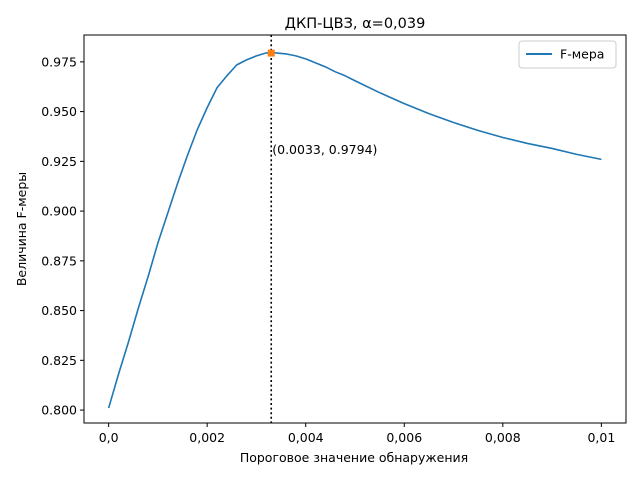 The height and width of the screenshot is (480, 640). What do you see at coordinates (59, 410) in the screenshot?
I see `y-tick-label: 0.800` at bounding box center [59, 410].